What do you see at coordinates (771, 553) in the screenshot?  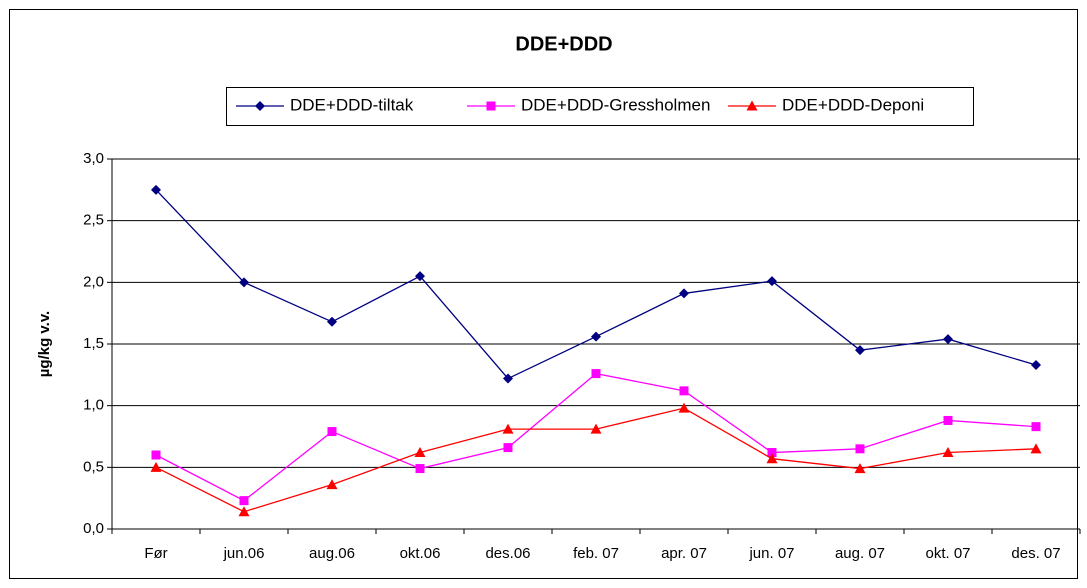 I see `x-tick-label: jun. 07` at bounding box center [771, 553].